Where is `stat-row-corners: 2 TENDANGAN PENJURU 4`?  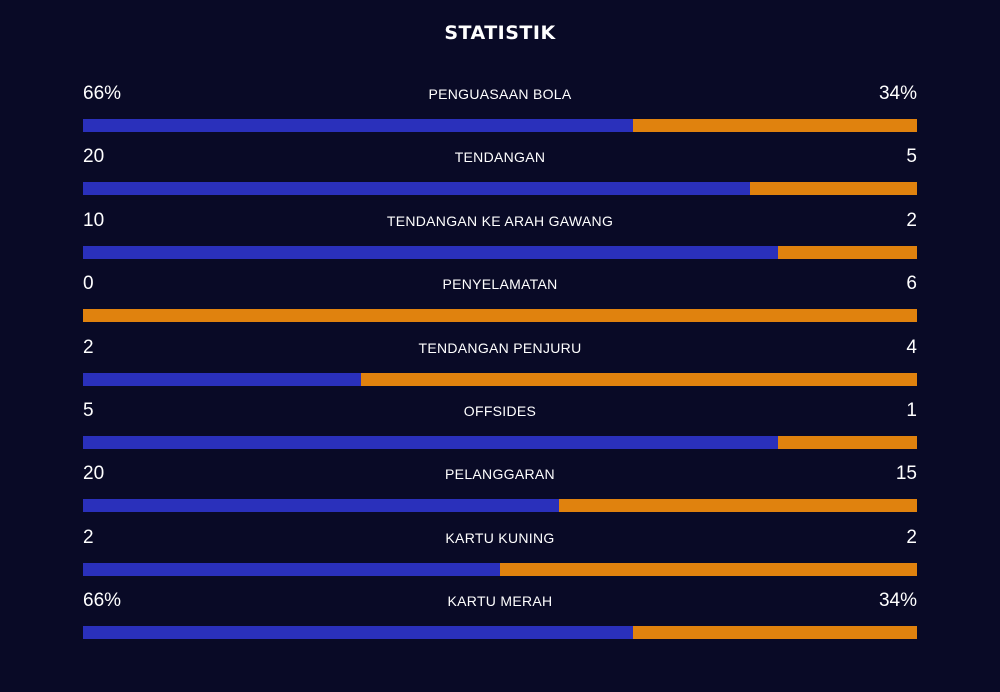
stat-row-corners: 2 TENDANGAN PENJURU 4 is located at coordinates (500, 365).